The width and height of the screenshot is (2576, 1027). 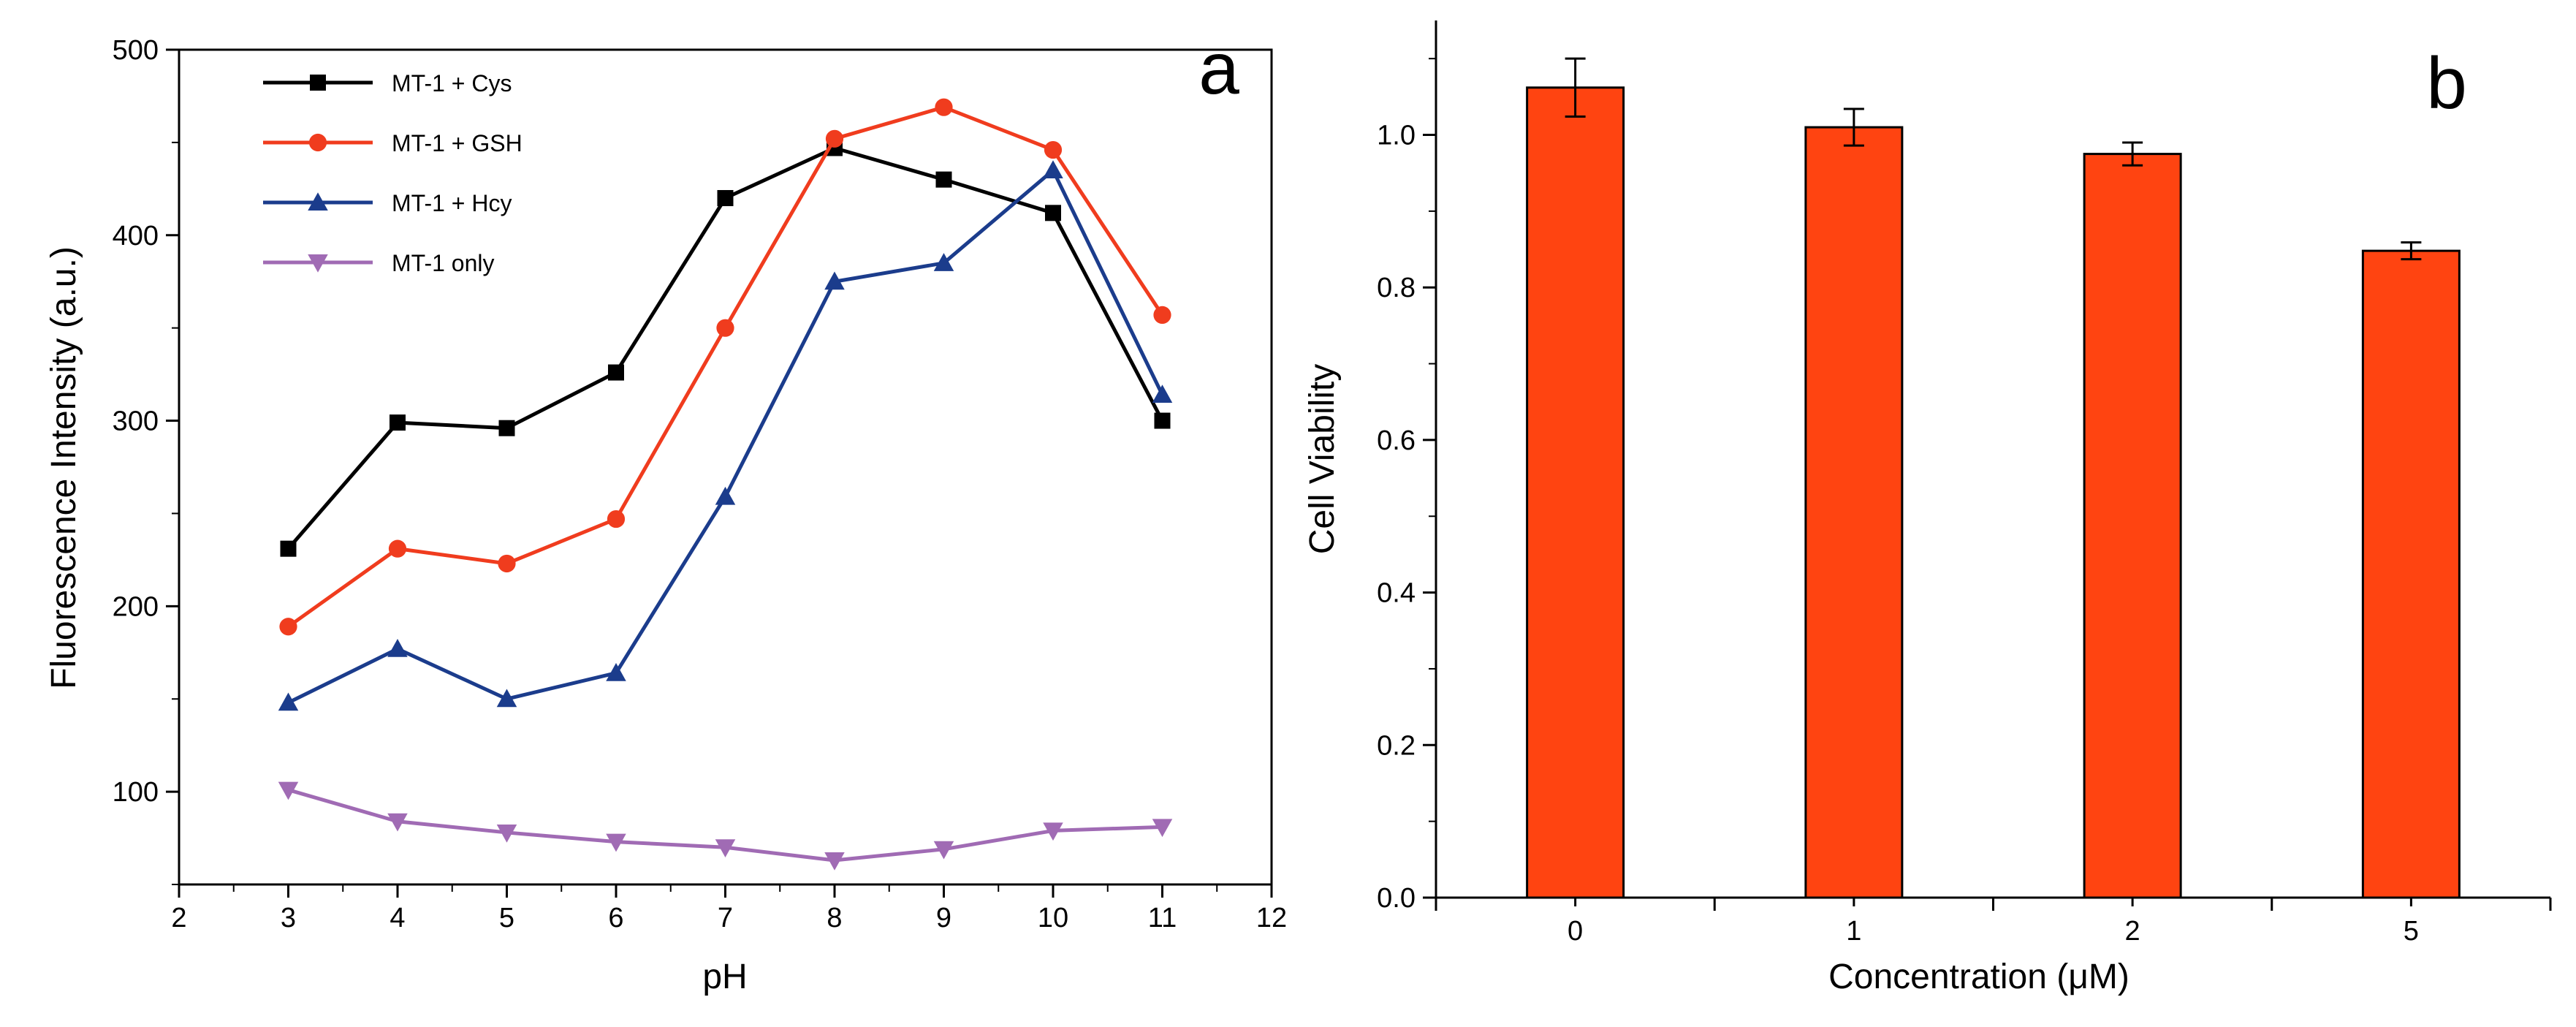 What do you see at coordinates (318, 83) in the screenshot?
I see `legend-marker-mt-1-cys` at bounding box center [318, 83].